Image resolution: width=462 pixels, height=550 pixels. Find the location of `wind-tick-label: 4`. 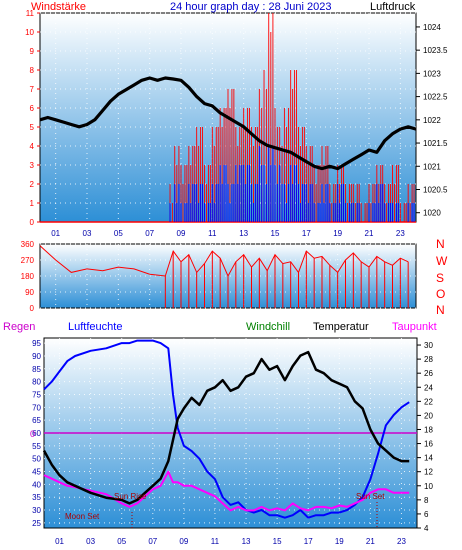

wind-tick-label: 4 is located at coordinates (32, 146).